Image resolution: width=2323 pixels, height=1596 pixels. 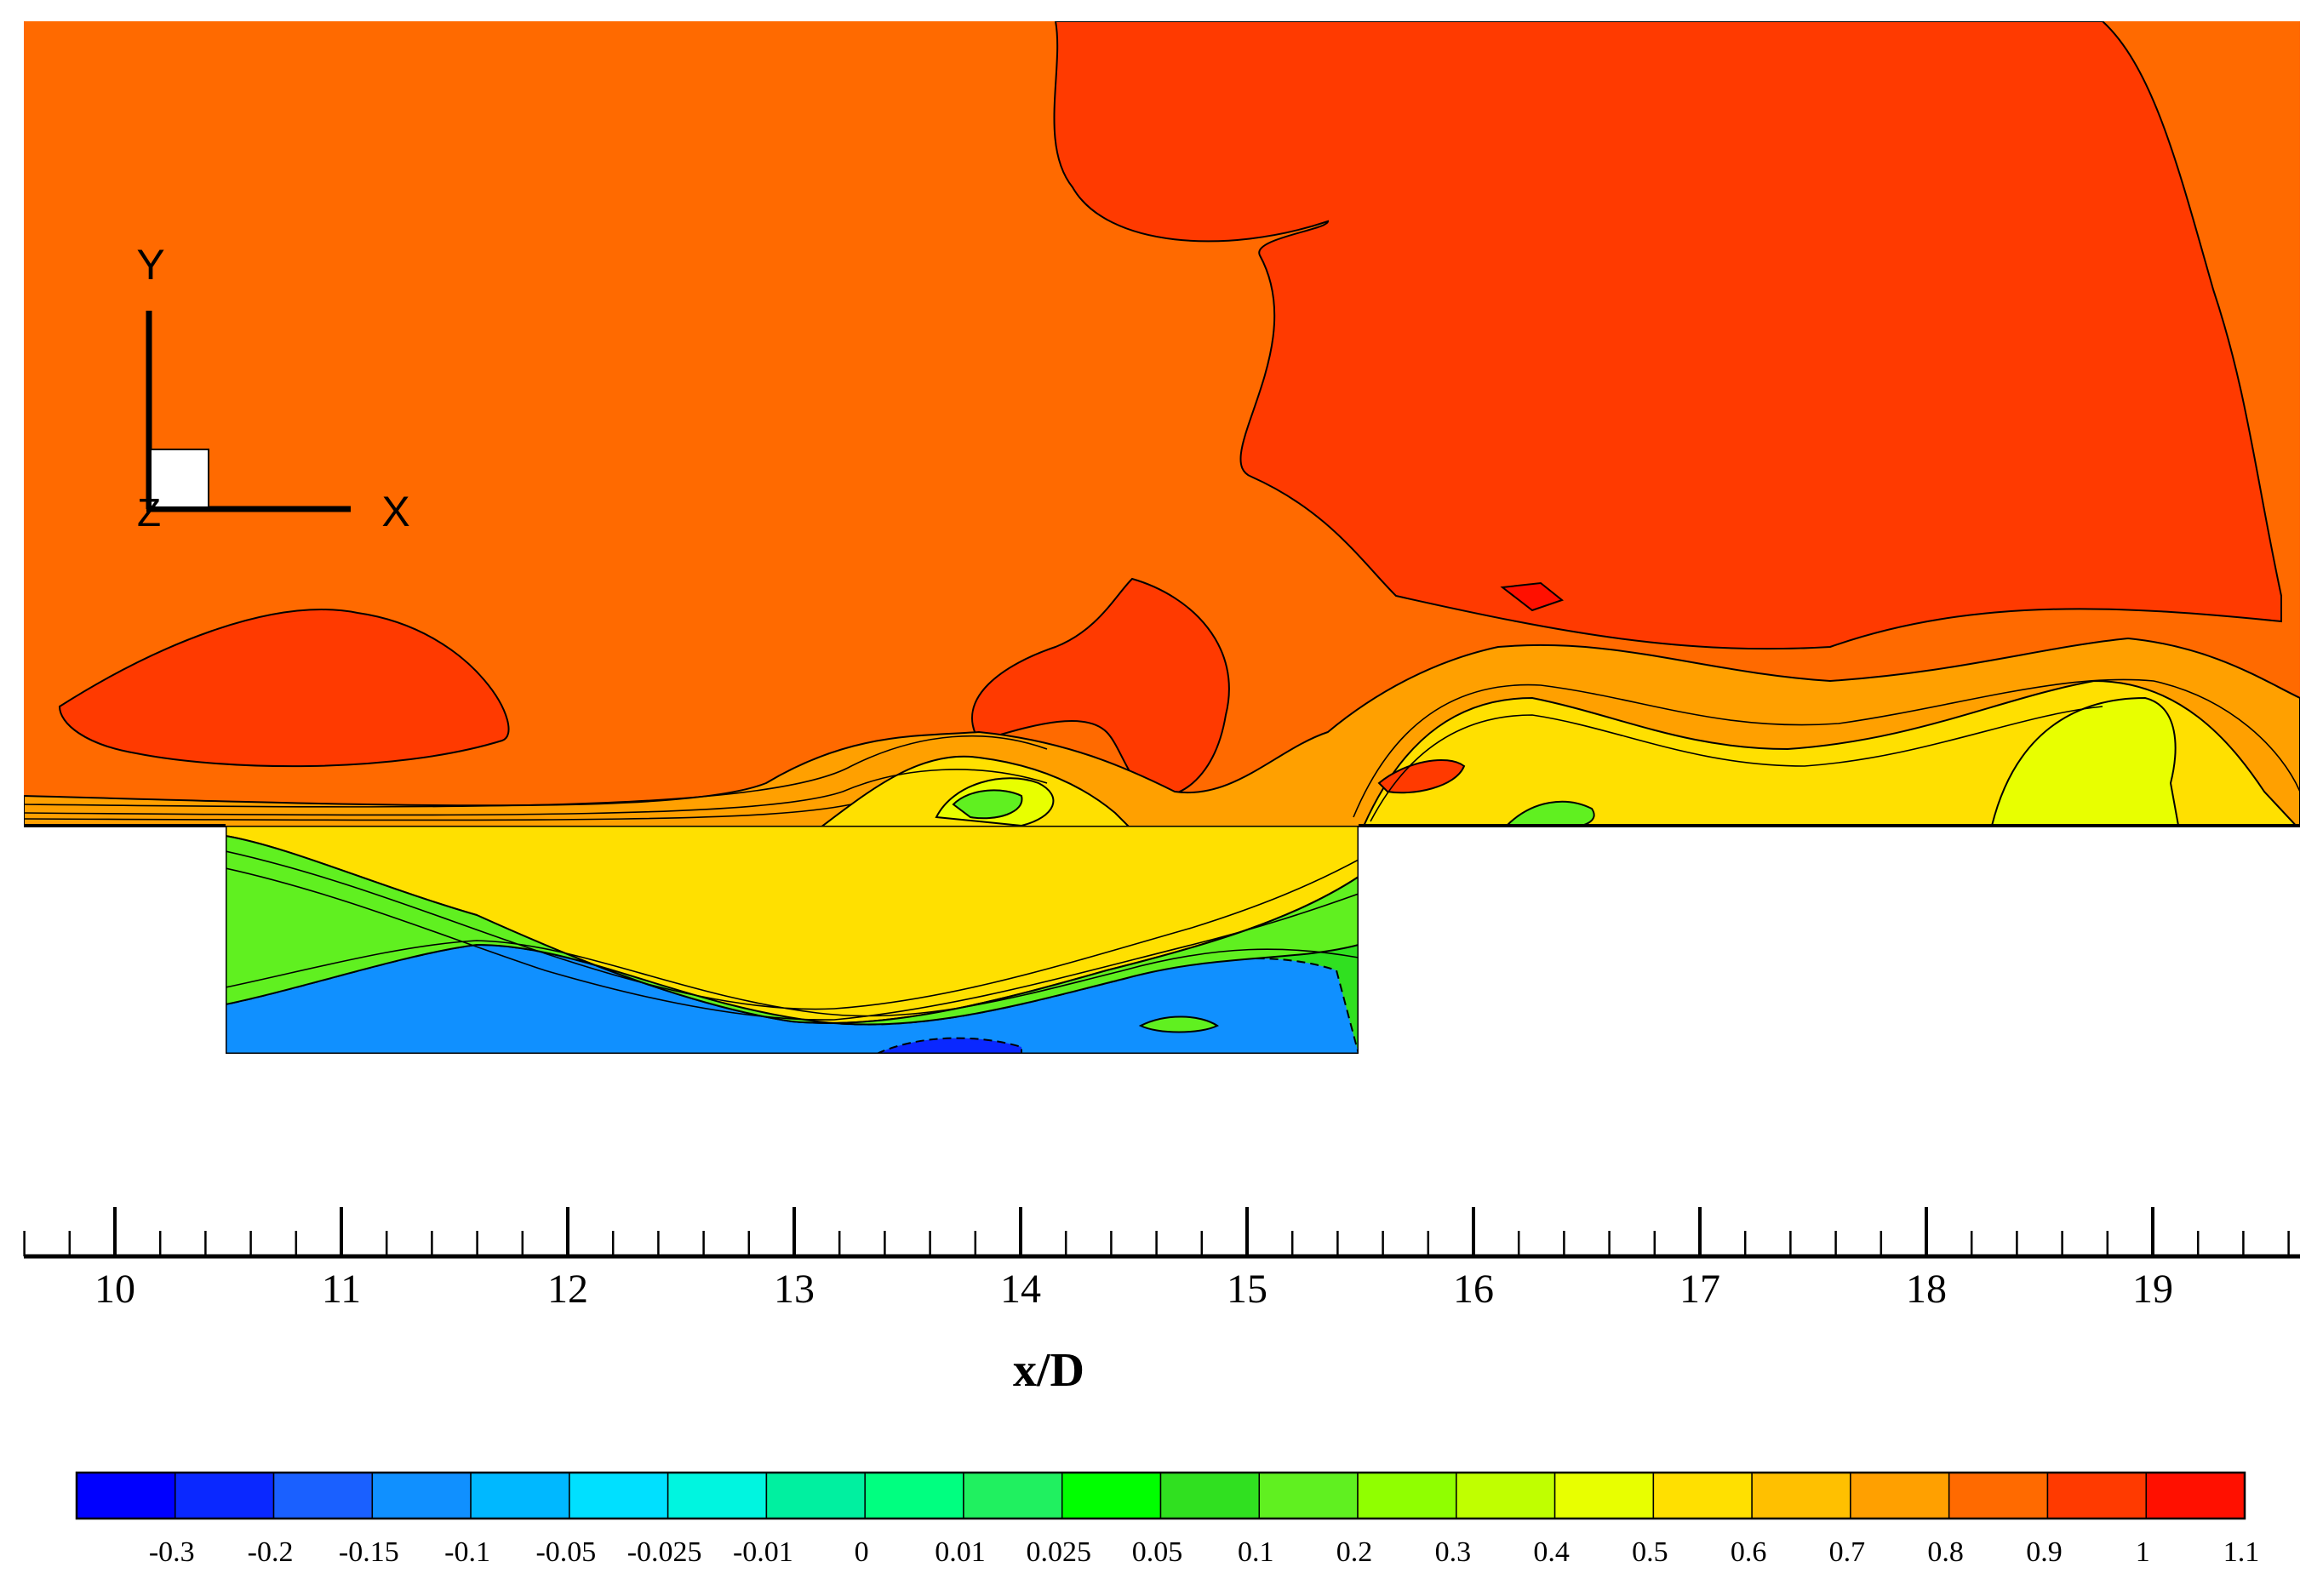 I want to click on x-tick-label: 17, so click(x=1699, y=1289).